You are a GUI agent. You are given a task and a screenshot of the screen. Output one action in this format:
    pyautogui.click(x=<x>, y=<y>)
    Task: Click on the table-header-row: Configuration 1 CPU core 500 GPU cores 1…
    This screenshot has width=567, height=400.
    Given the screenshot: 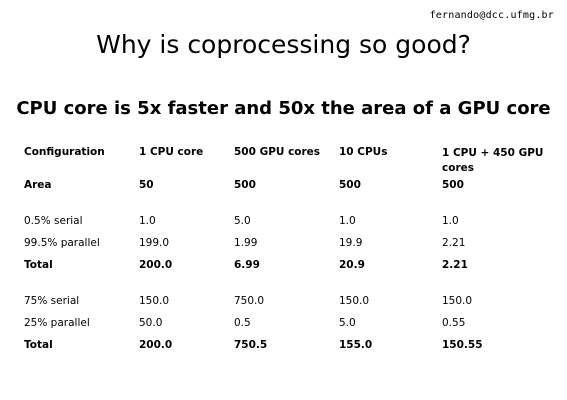 What is the action you would take?
    pyautogui.click(x=288, y=162)
    